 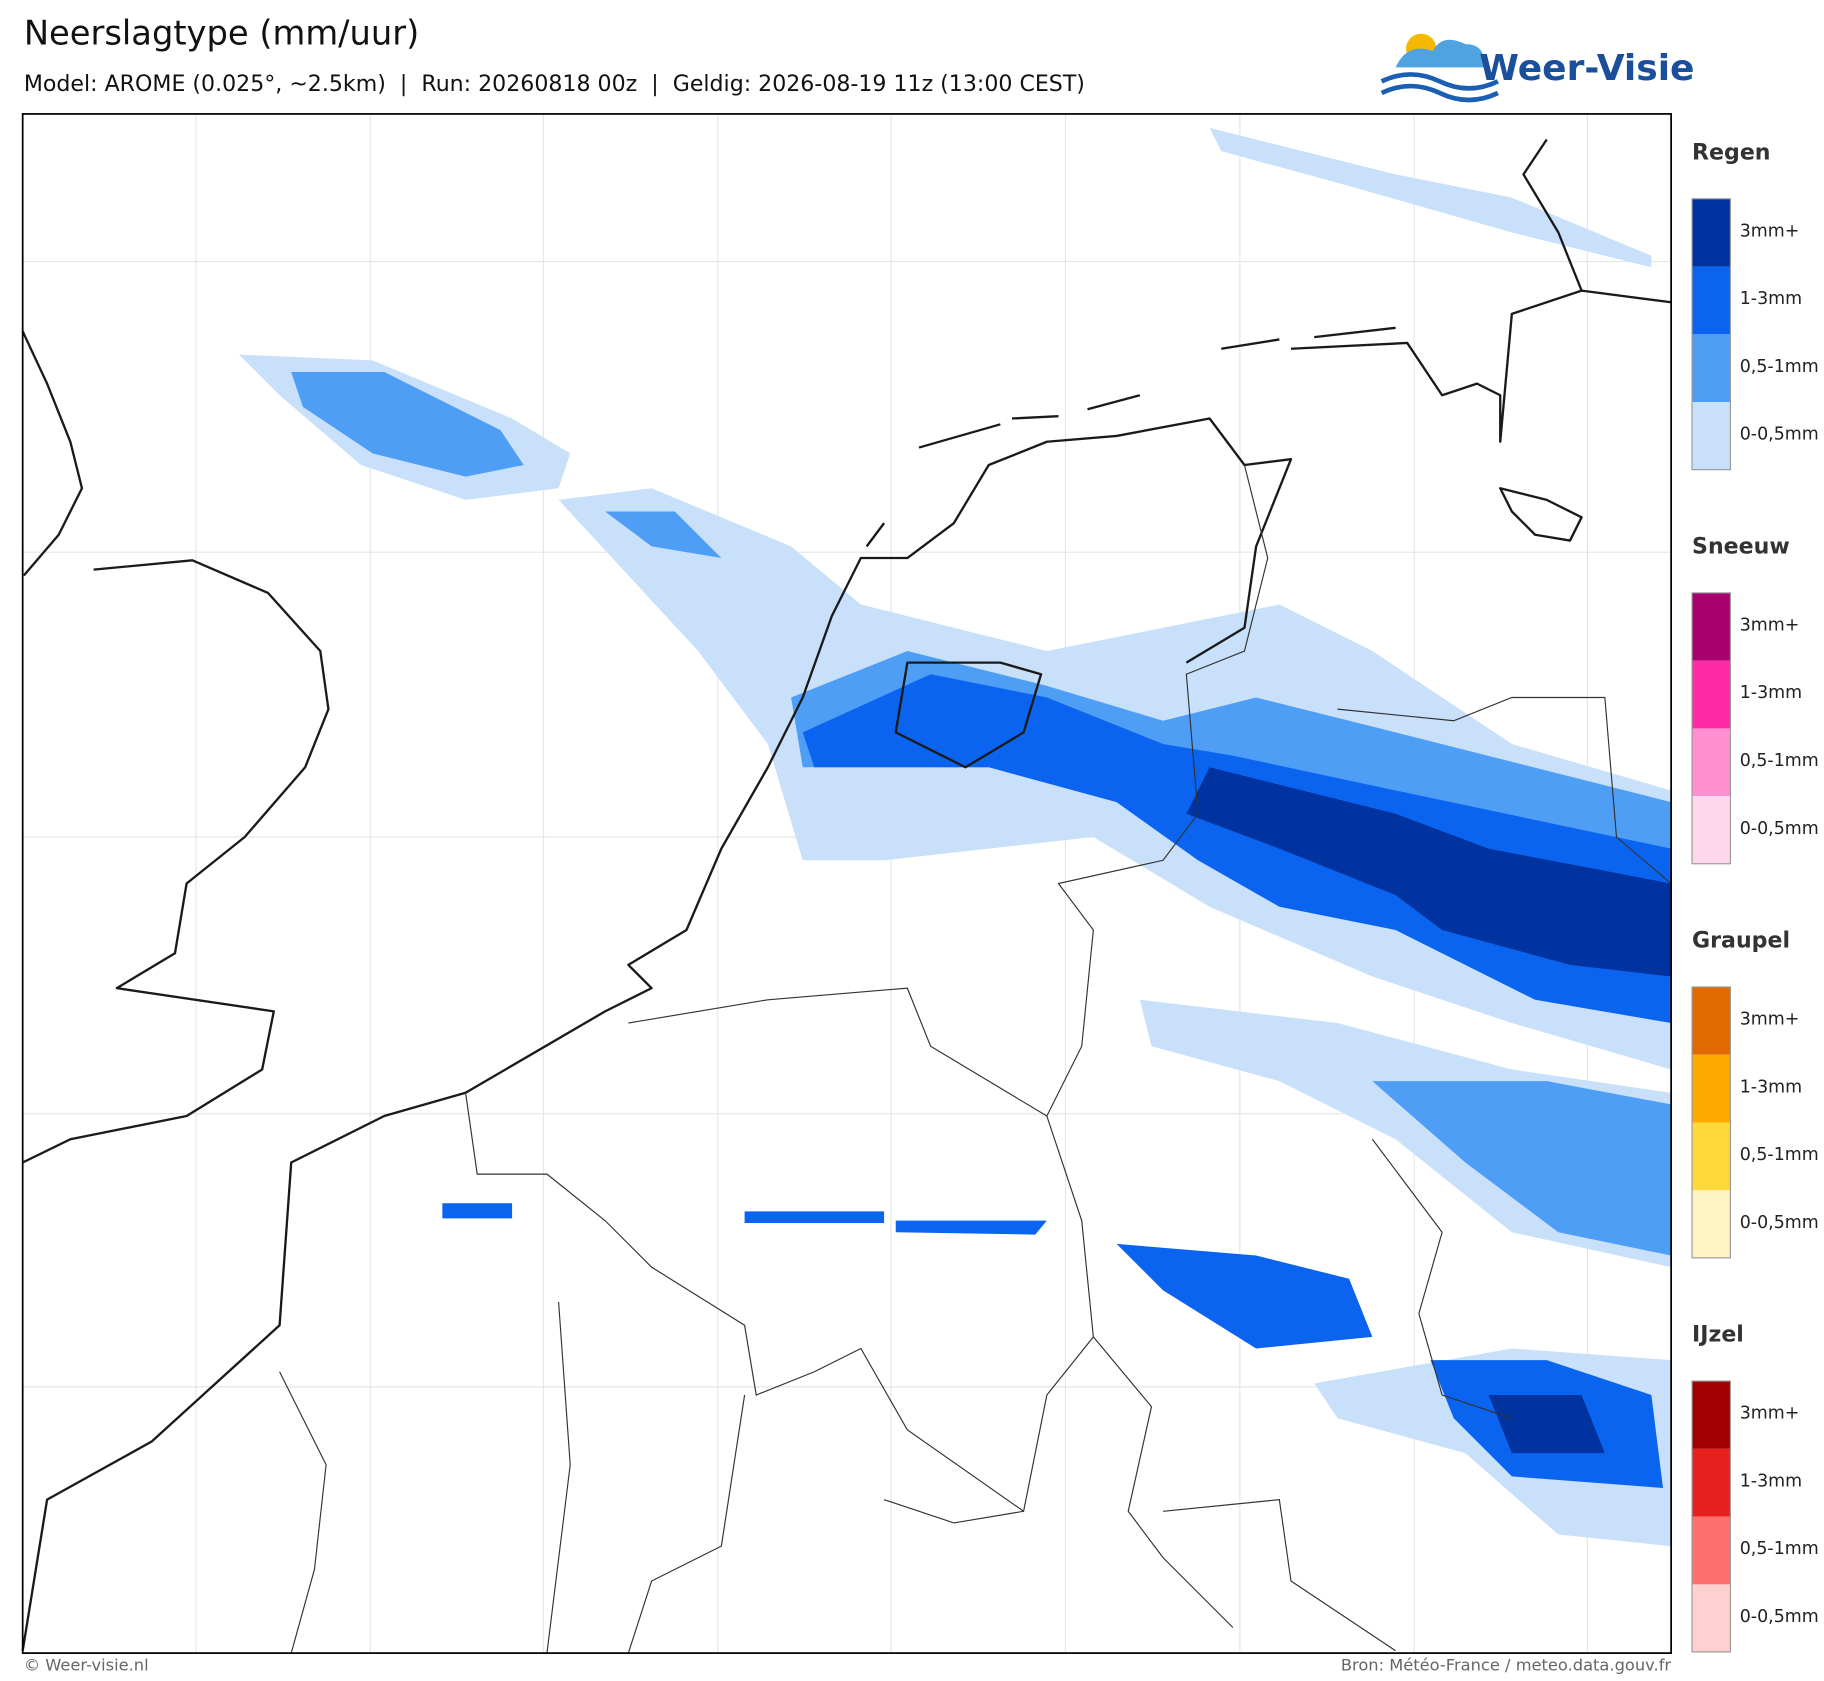 I want to click on title: Neerslagtype (mm/uur), so click(x=221, y=32).